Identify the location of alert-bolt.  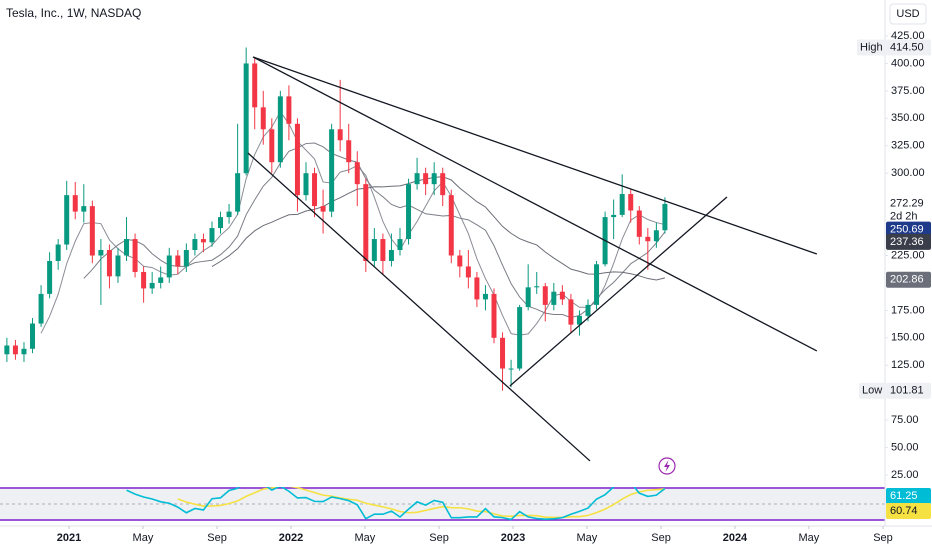
(667, 466).